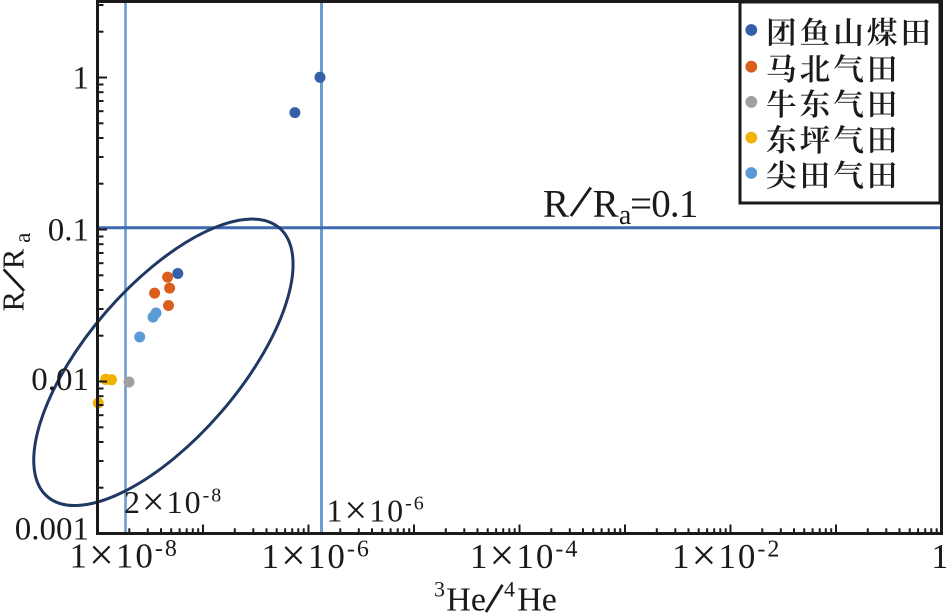 The height and width of the screenshot is (616, 946). Describe the element at coordinates (52, 529) in the screenshot. I see `svg-text: 0.001` at that location.